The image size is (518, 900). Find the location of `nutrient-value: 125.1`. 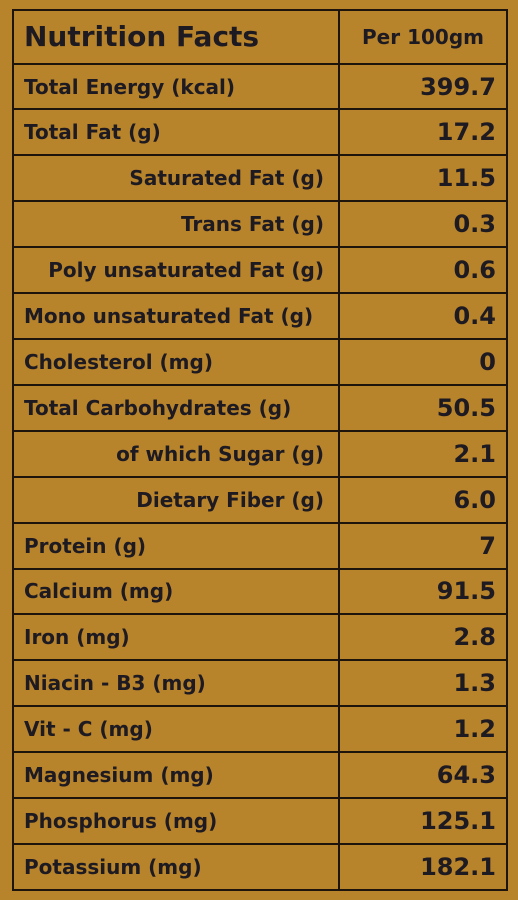

nutrient-value: 125.1 is located at coordinates (423, 821).